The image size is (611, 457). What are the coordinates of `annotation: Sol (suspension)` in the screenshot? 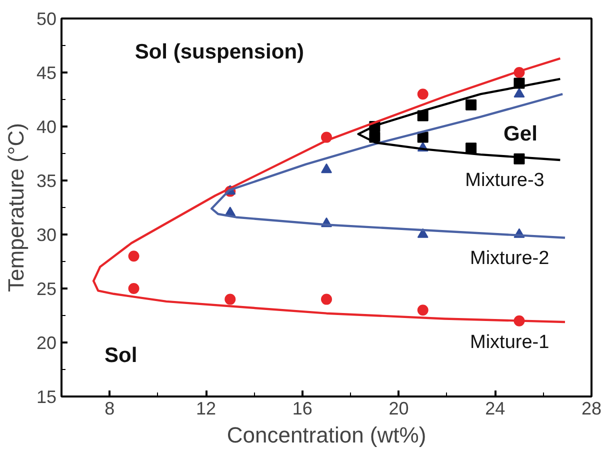 It's located at (219, 52).